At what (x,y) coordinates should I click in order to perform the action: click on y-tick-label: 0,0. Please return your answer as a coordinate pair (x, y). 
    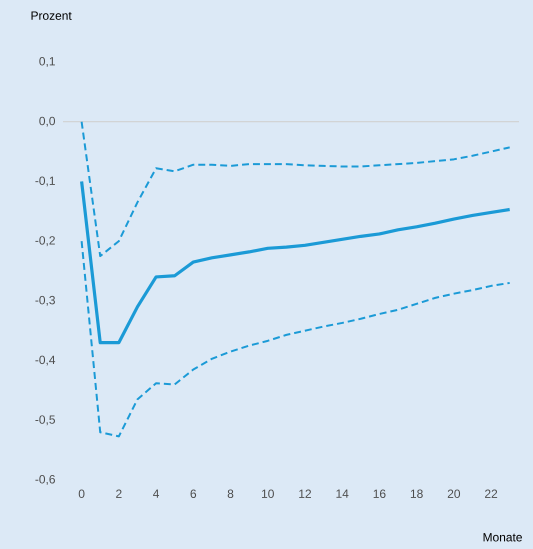
    Looking at the image, I should click on (47, 121).